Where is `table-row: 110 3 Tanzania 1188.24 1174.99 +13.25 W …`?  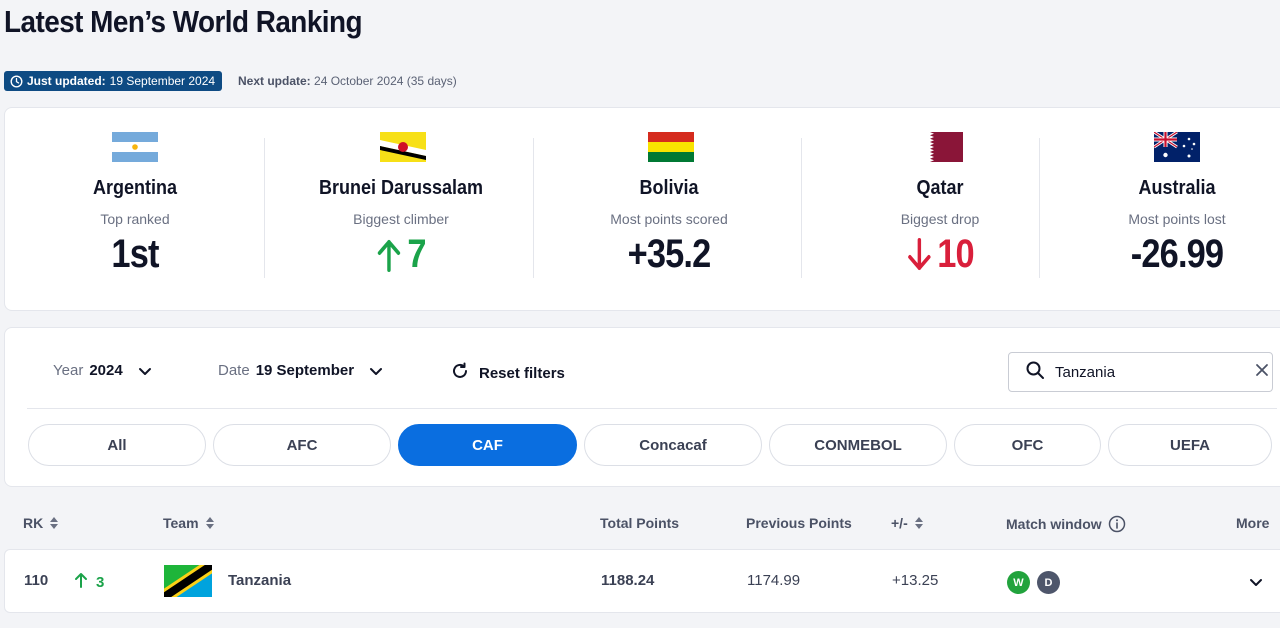 table-row: 110 3 Tanzania 1188.24 1174.99 +13.25 W … is located at coordinates (642, 581).